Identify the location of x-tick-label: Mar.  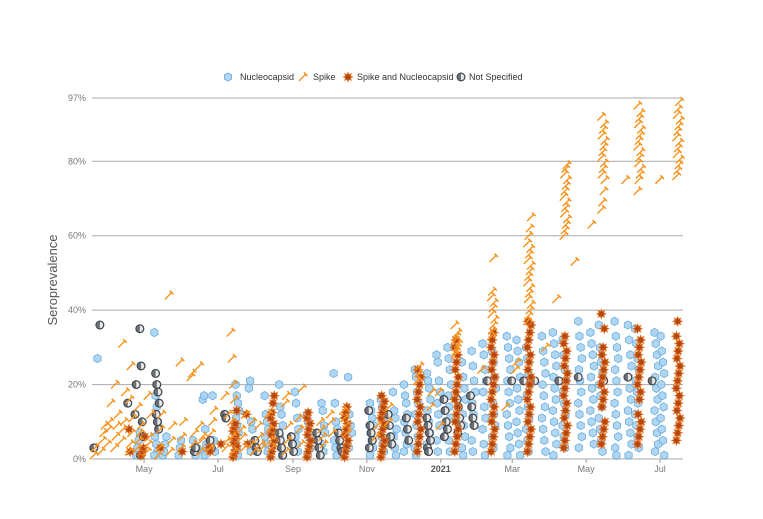
(512, 469).